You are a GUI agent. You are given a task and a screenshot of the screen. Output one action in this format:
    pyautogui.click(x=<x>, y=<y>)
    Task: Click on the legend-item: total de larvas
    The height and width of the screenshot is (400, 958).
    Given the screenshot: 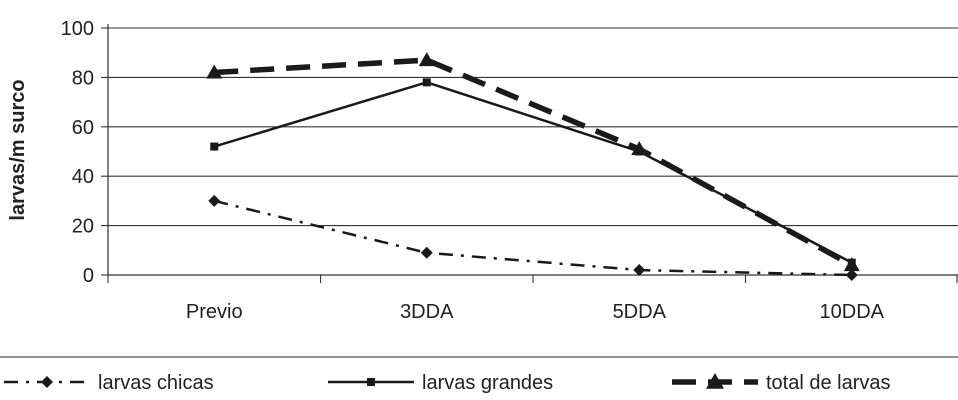 What is the action you would take?
    pyautogui.click(x=781, y=383)
    